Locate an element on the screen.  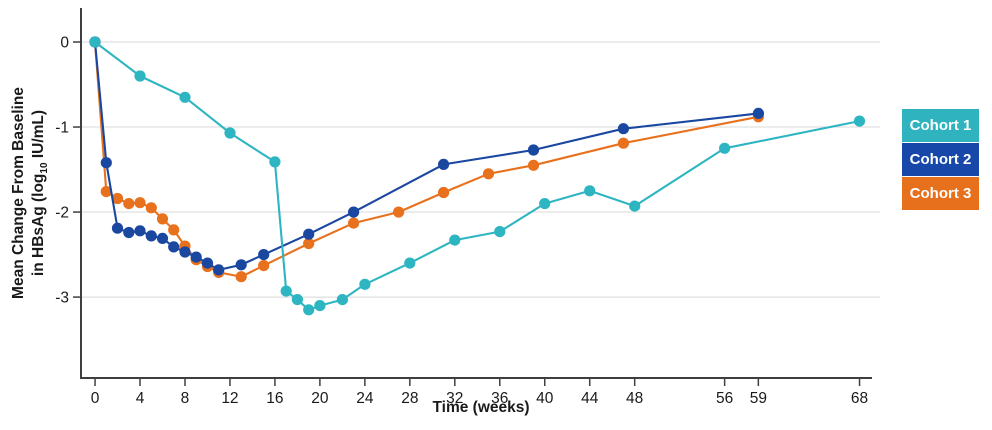
x-tick-label: 44 is located at coordinates (590, 398).